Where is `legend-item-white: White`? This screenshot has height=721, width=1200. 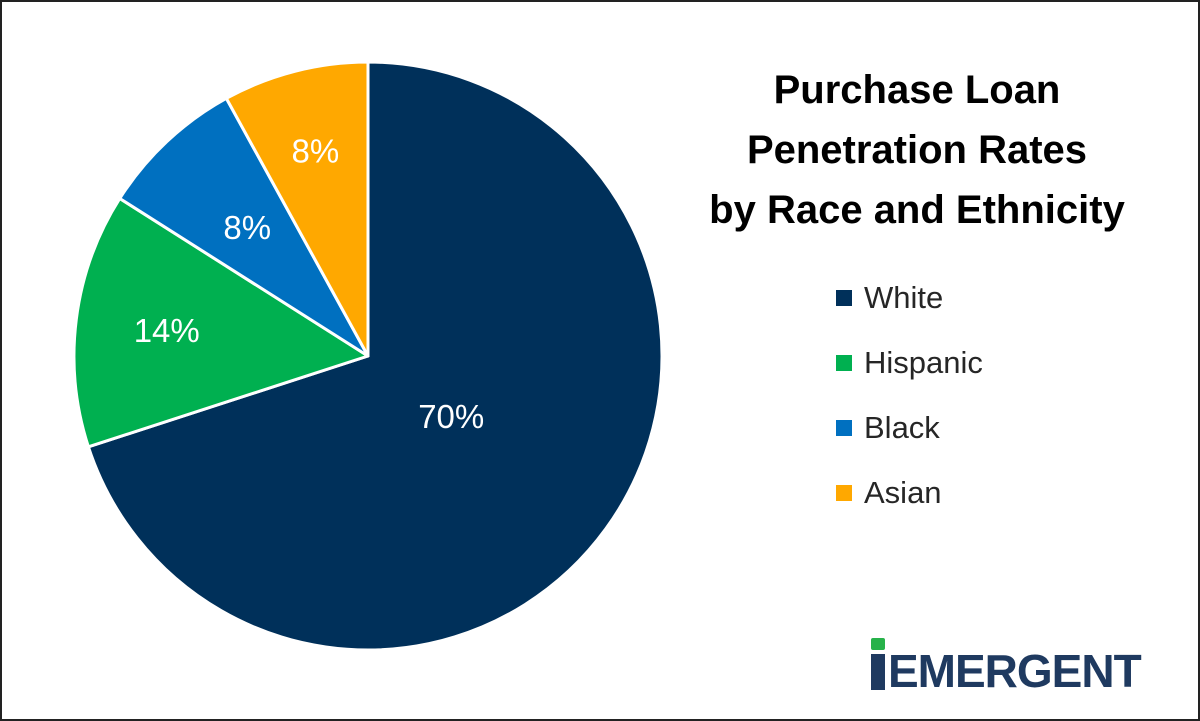
legend-item-white: White is located at coordinates (889, 298).